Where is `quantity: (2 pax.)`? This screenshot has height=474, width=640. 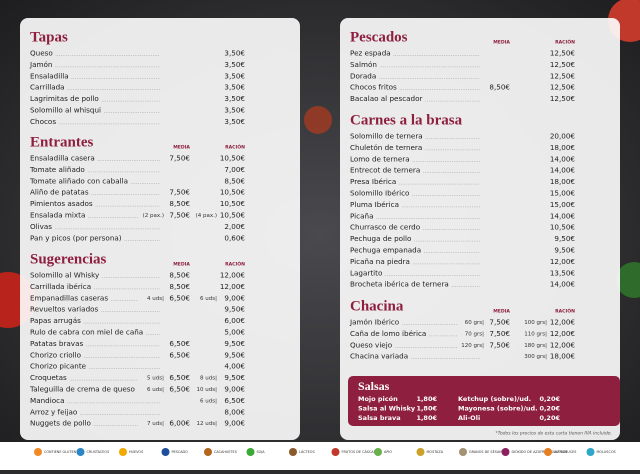 quantity: (2 pax.) is located at coordinates (153, 216).